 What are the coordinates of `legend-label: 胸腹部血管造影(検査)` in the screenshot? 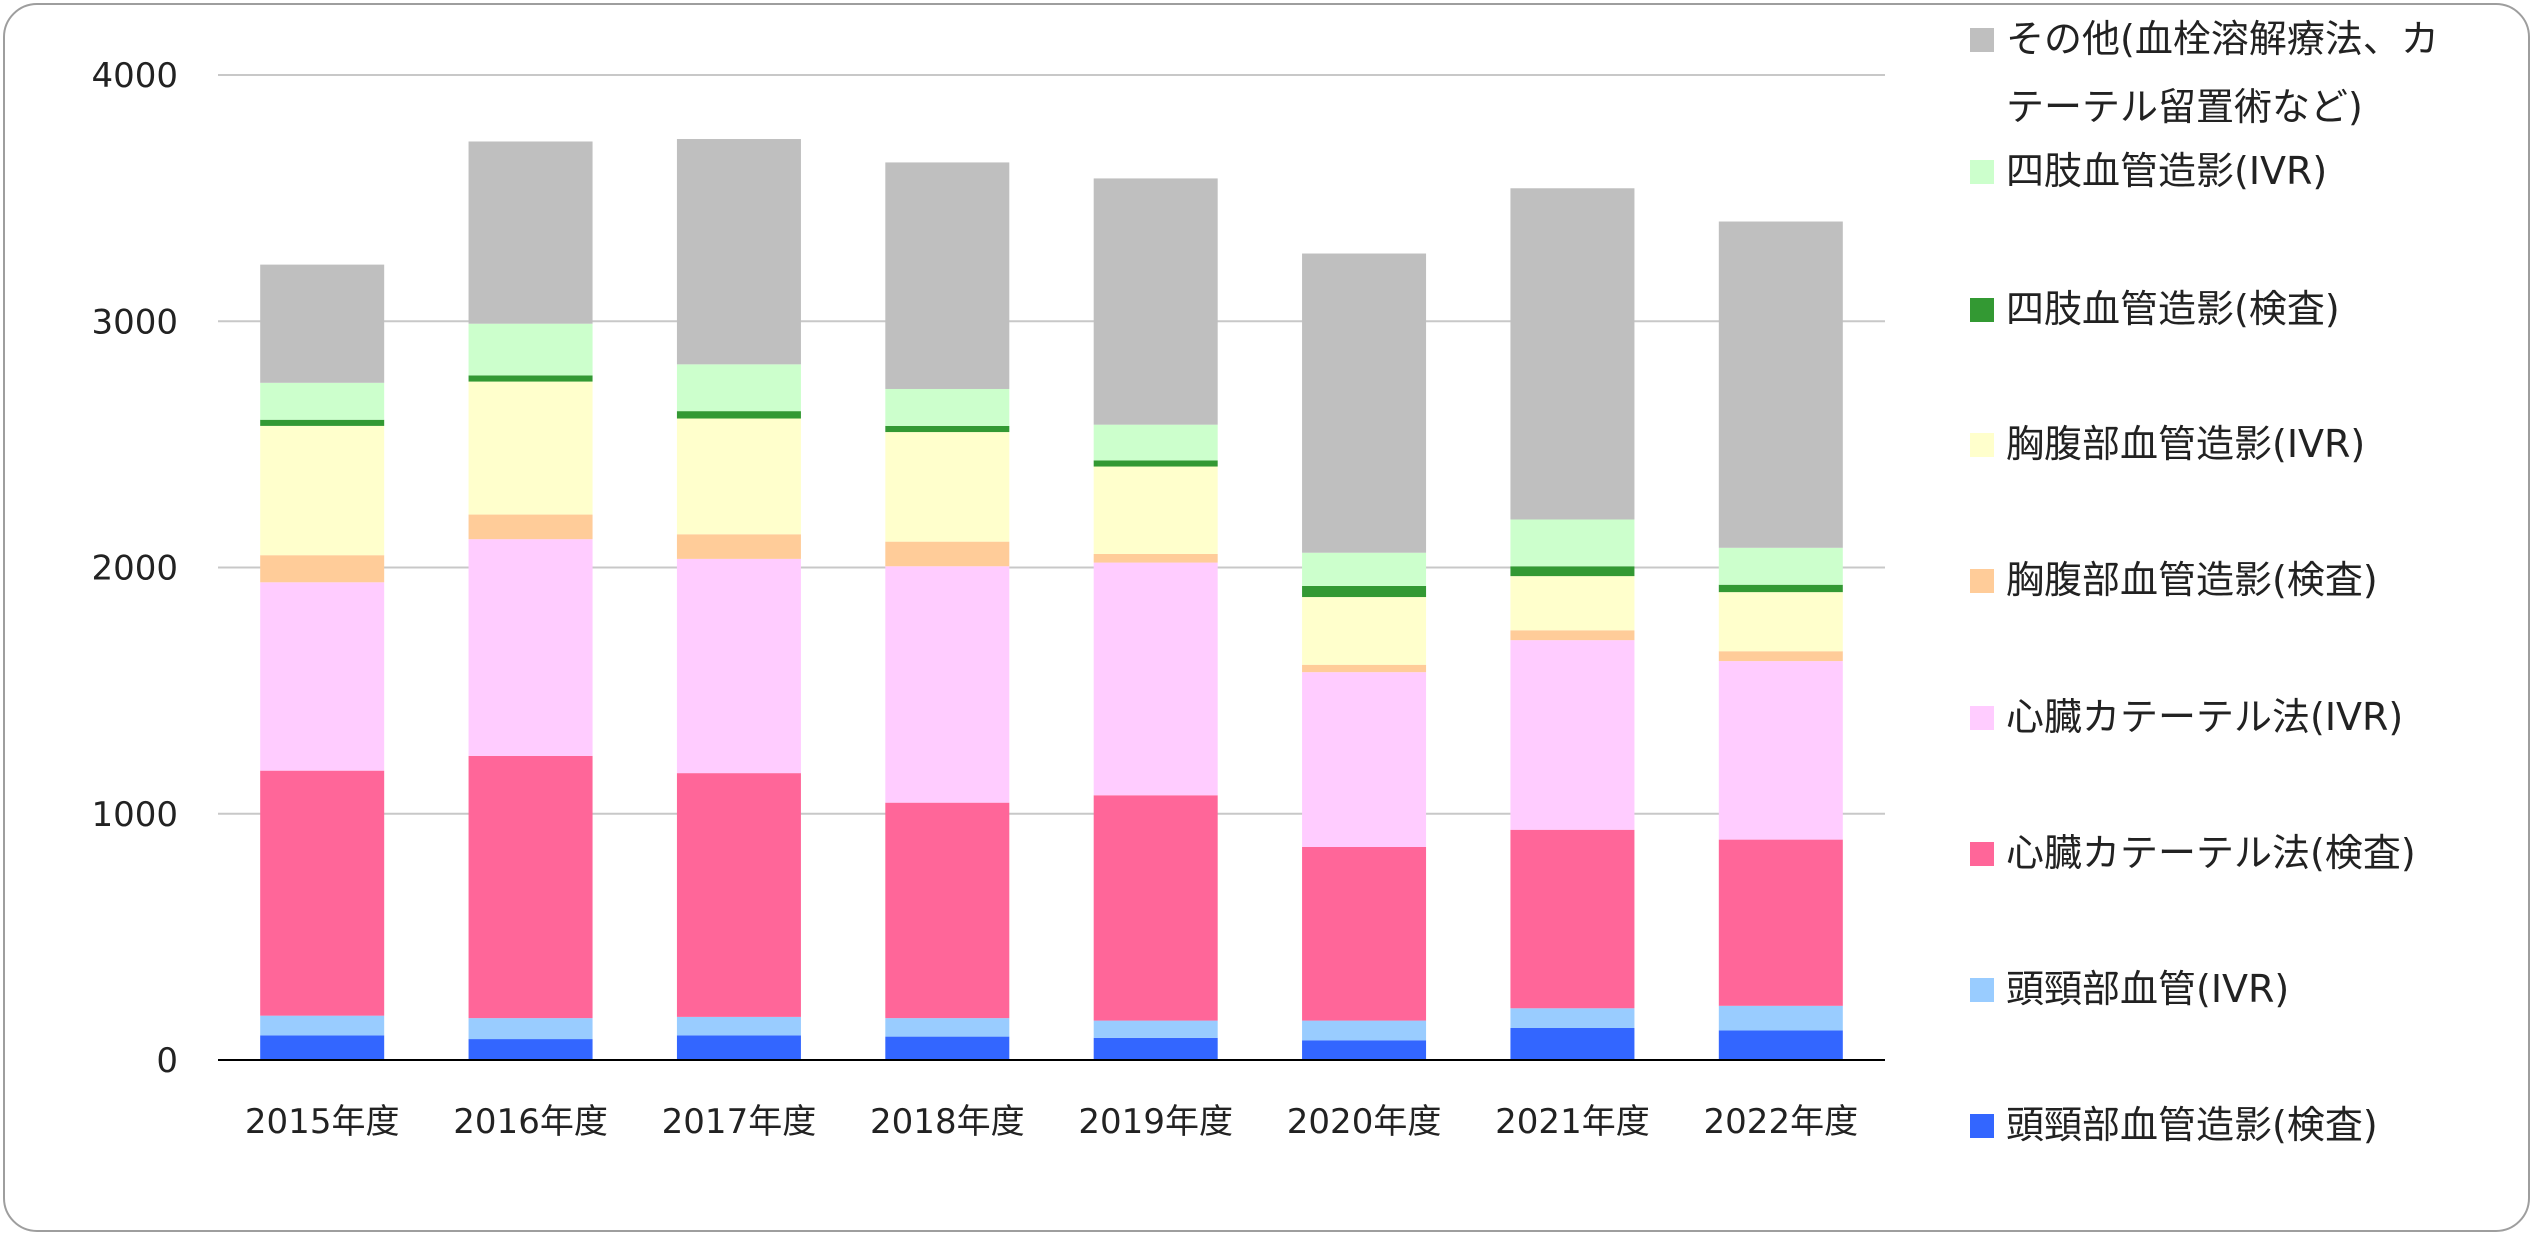 It's located at (2192, 580).